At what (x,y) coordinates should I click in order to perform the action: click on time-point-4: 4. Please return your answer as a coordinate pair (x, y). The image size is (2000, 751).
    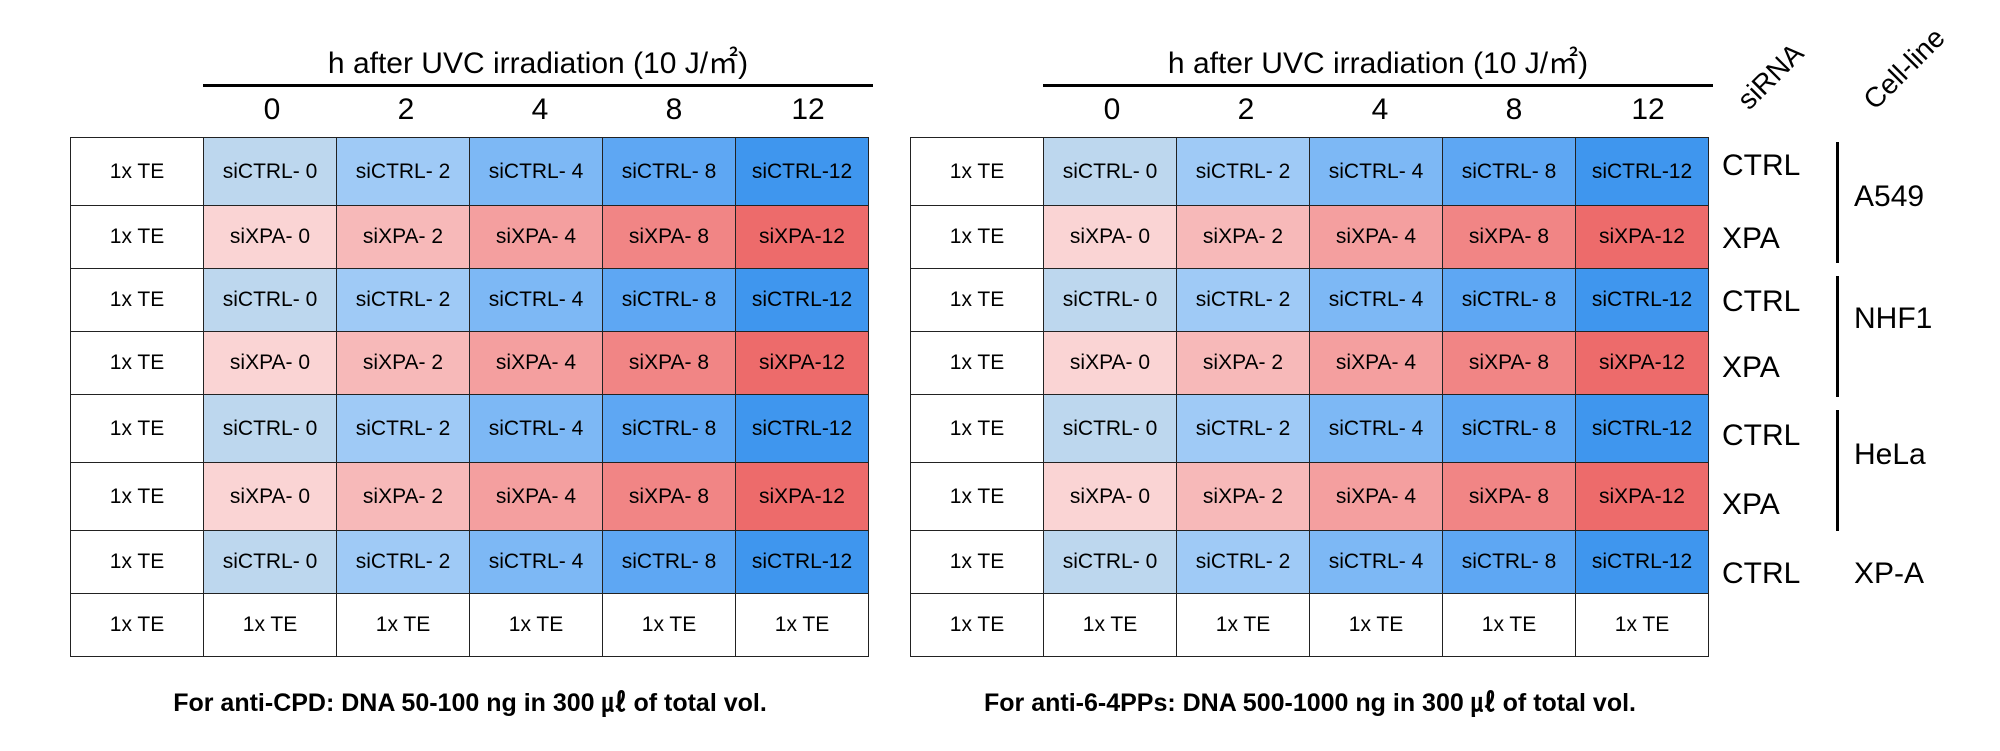
    Looking at the image, I should click on (1380, 109).